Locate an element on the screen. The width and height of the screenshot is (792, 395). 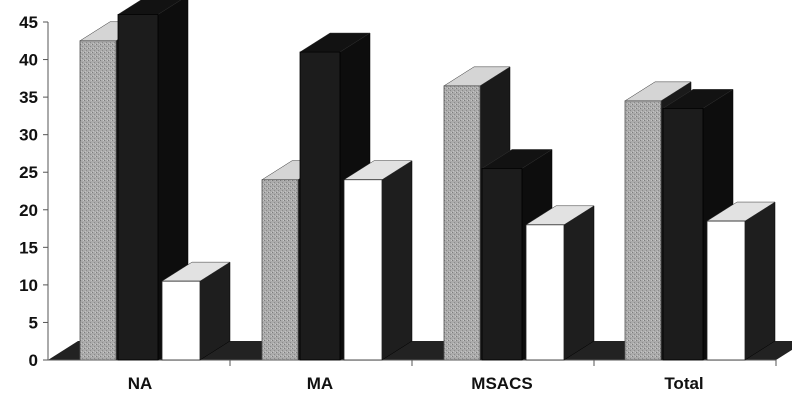
floor-plane is located at coordinates (420, 350).